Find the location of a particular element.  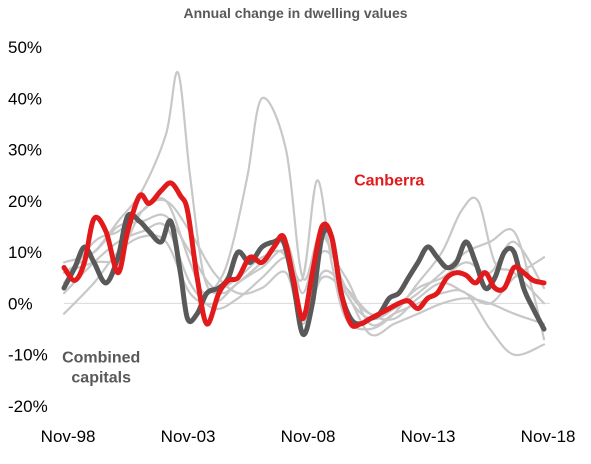

x-tick-label: Nov-18 is located at coordinates (548, 436).